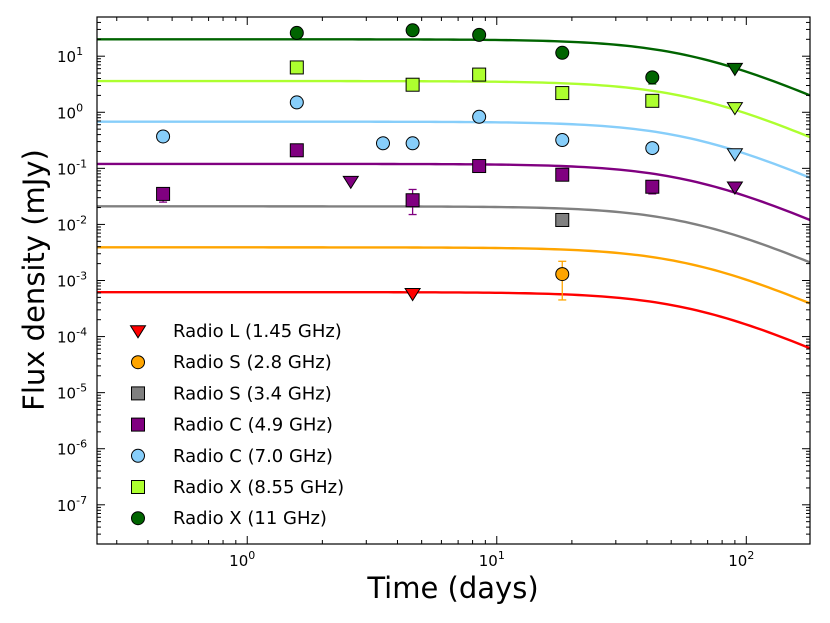 This screenshot has height=623, width=830. Describe the element at coordinates (72, 336) in the screenshot. I see `y-tick-label: 10⁻⁴` at that location.